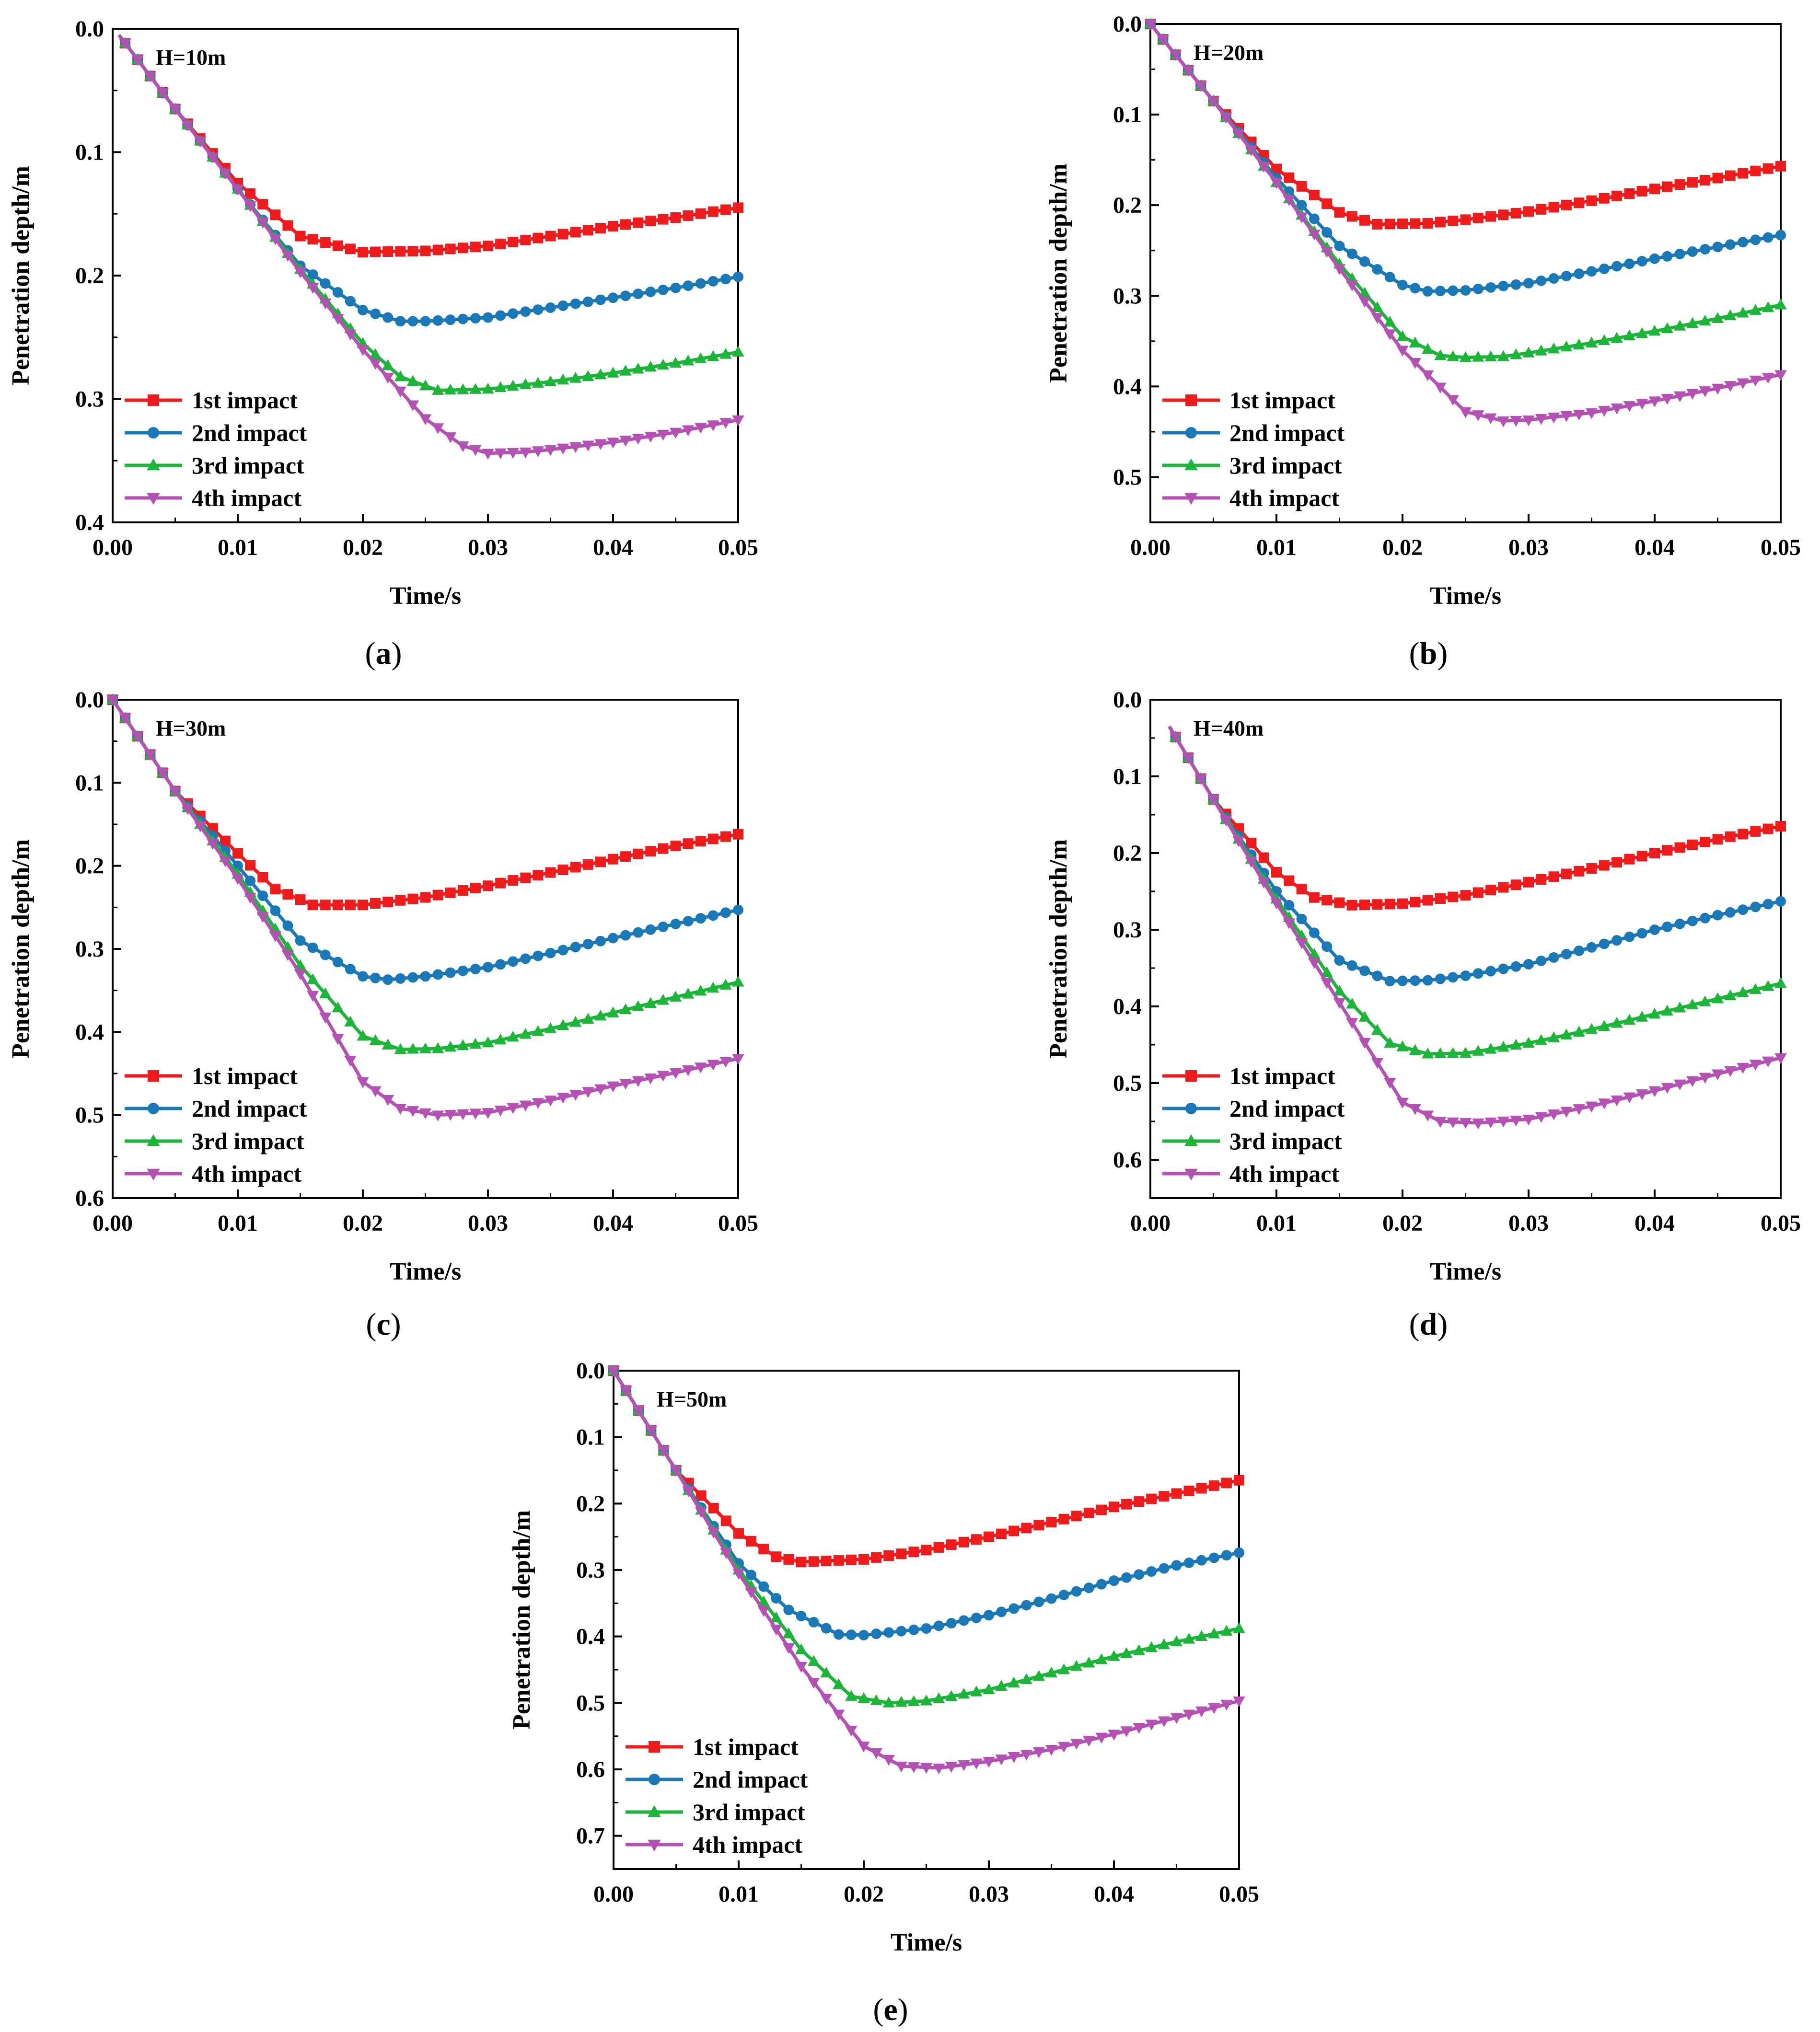 This screenshot has height=2032, width=1820. I want to click on y-tick-label: 0.4, so click(1127, 386).